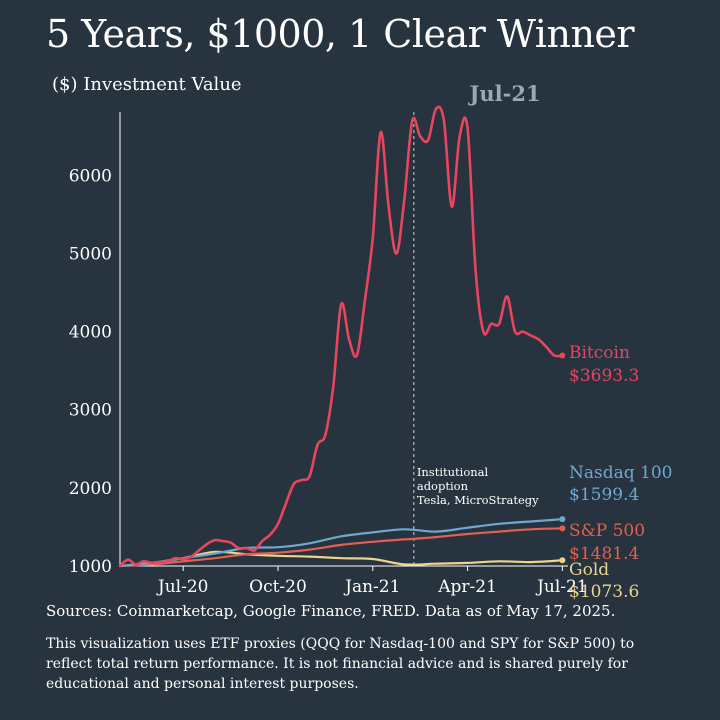  Describe the element at coordinates (604, 495) in the screenshot. I see `series-value-label: $1599.4` at that location.